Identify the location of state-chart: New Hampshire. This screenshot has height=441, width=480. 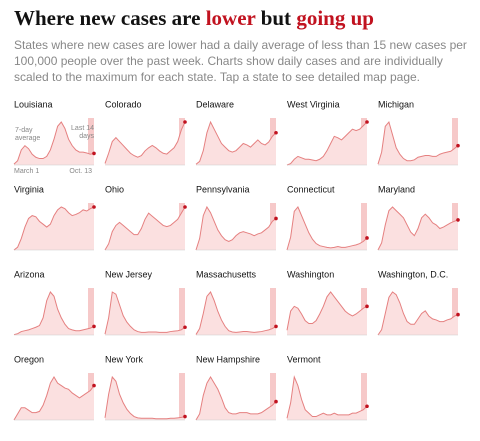
(236, 387).